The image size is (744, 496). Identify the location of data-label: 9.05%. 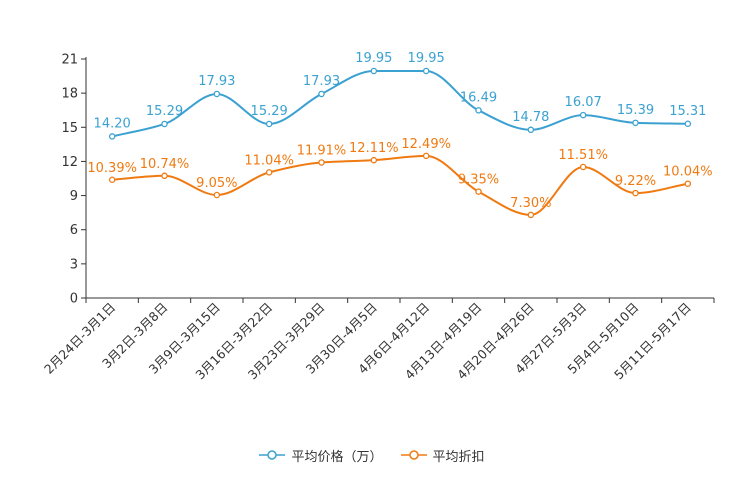
(216, 183).